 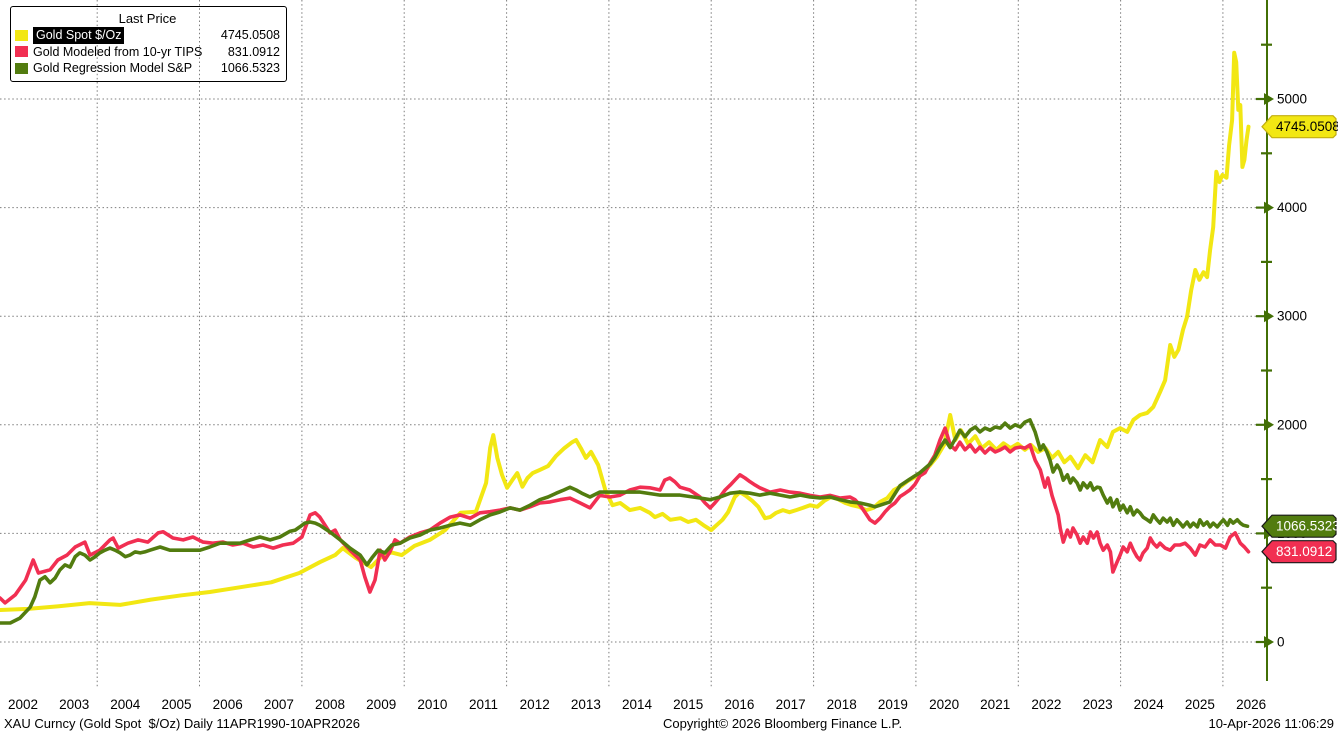 What do you see at coordinates (250, 68) in the screenshot?
I see `sp-regression-last-price: 1066.5323` at bounding box center [250, 68].